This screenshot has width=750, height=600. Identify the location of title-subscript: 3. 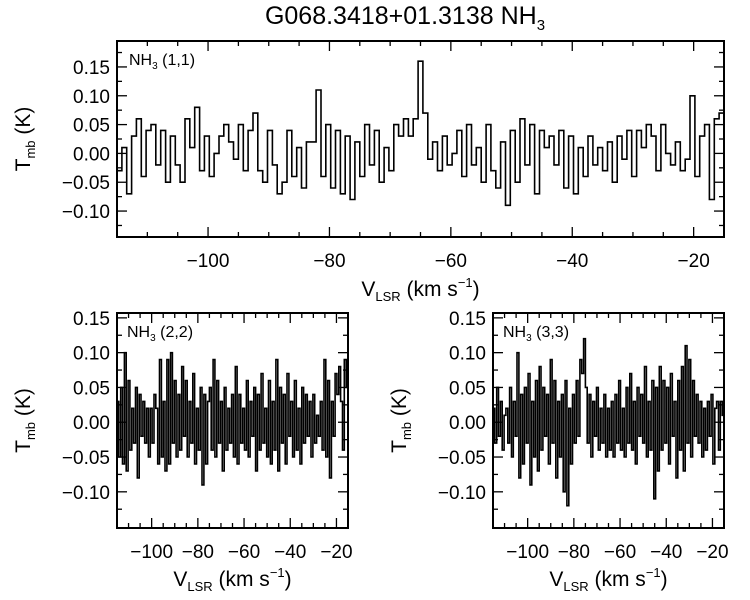
(541, 25).